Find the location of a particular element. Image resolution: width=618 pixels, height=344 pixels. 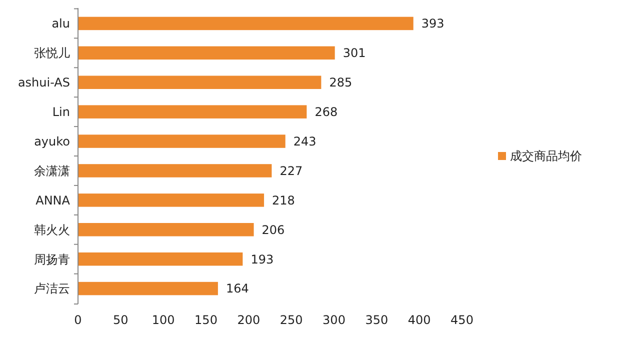

x-tick-label: 150 is located at coordinates (206, 320).